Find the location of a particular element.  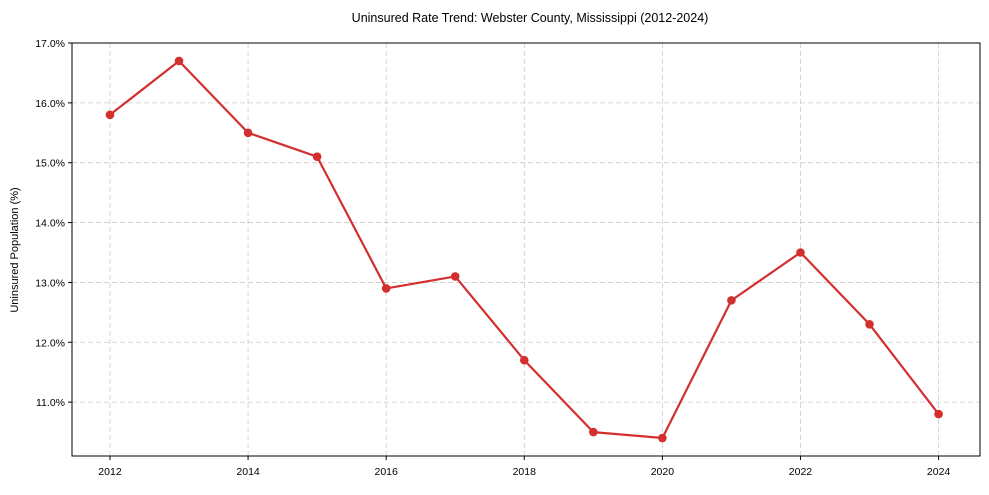

y-tick-label: 14.0% is located at coordinates (50, 224).